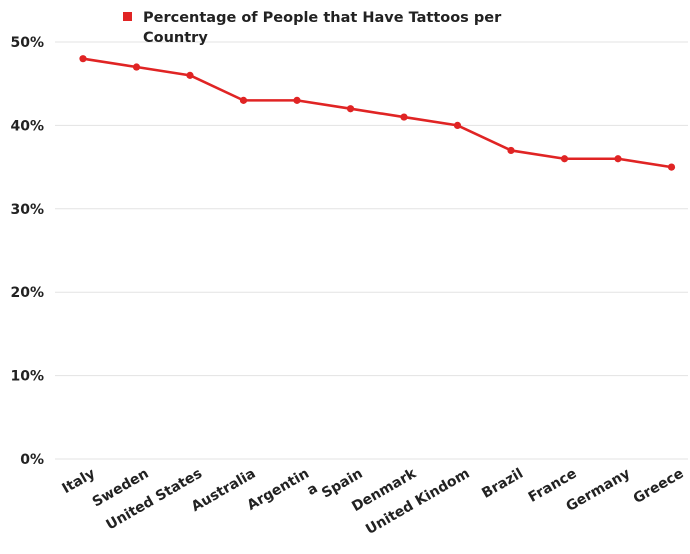 The height and width of the screenshot is (554, 690). What do you see at coordinates (78, 481) in the screenshot?
I see `x-tick-label: Italy` at bounding box center [78, 481].